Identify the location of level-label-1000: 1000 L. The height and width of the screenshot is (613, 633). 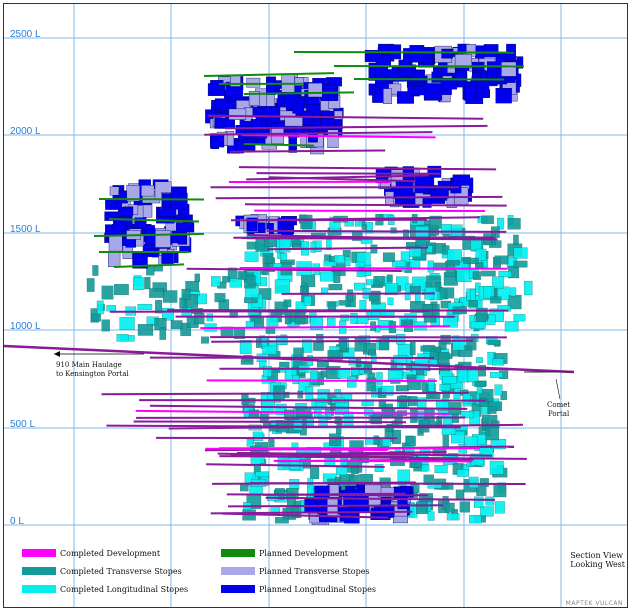
(25, 326).